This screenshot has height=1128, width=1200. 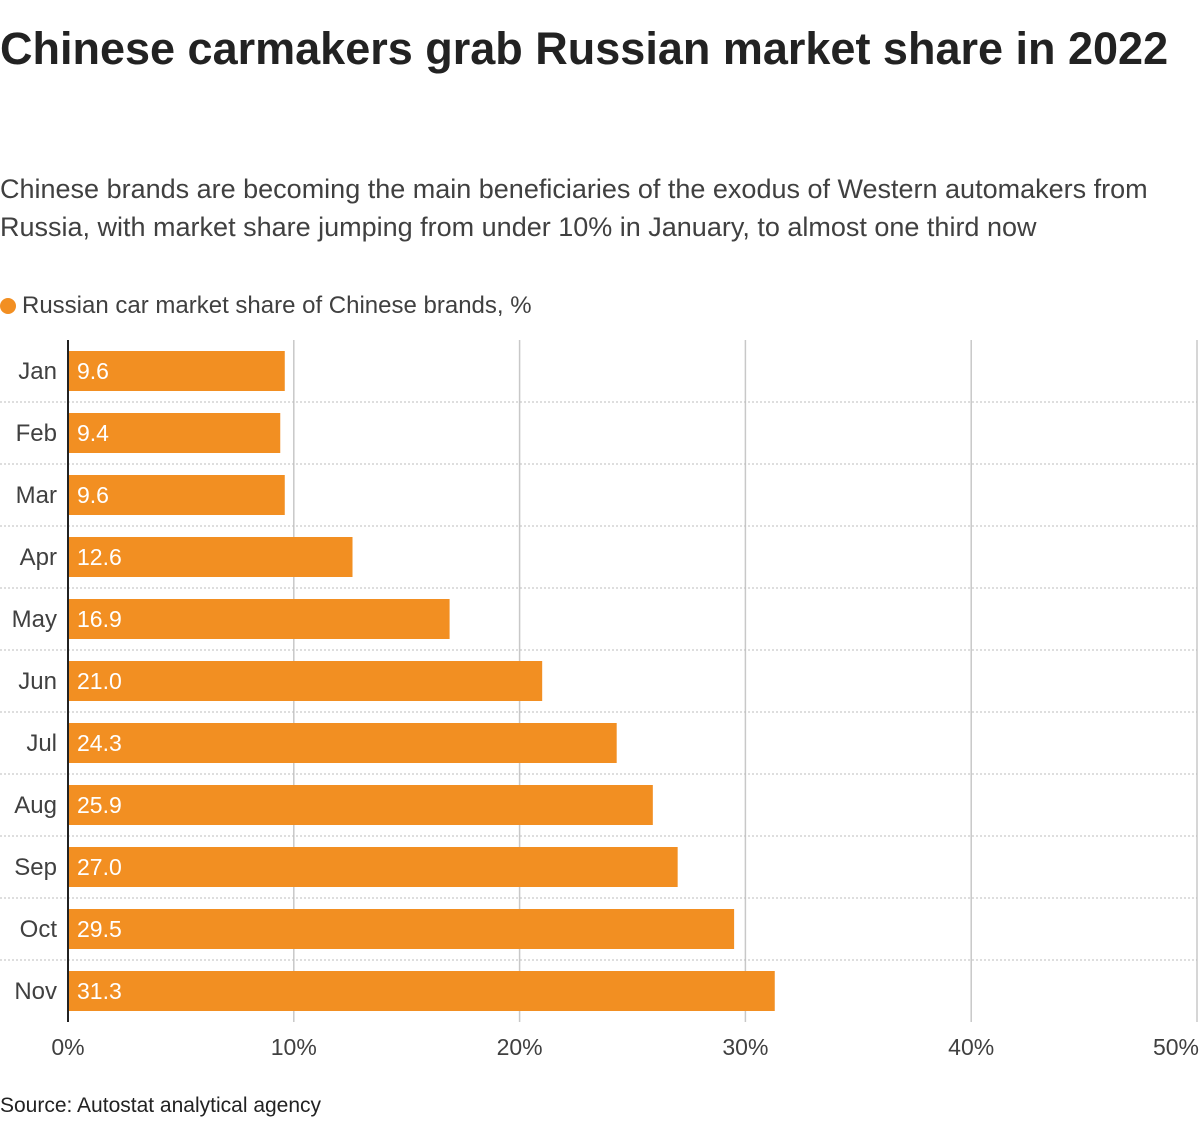 What do you see at coordinates (971, 1047) in the screenshot?
I see `x-tick-label: 40%` at bounding box center [971, 1047].